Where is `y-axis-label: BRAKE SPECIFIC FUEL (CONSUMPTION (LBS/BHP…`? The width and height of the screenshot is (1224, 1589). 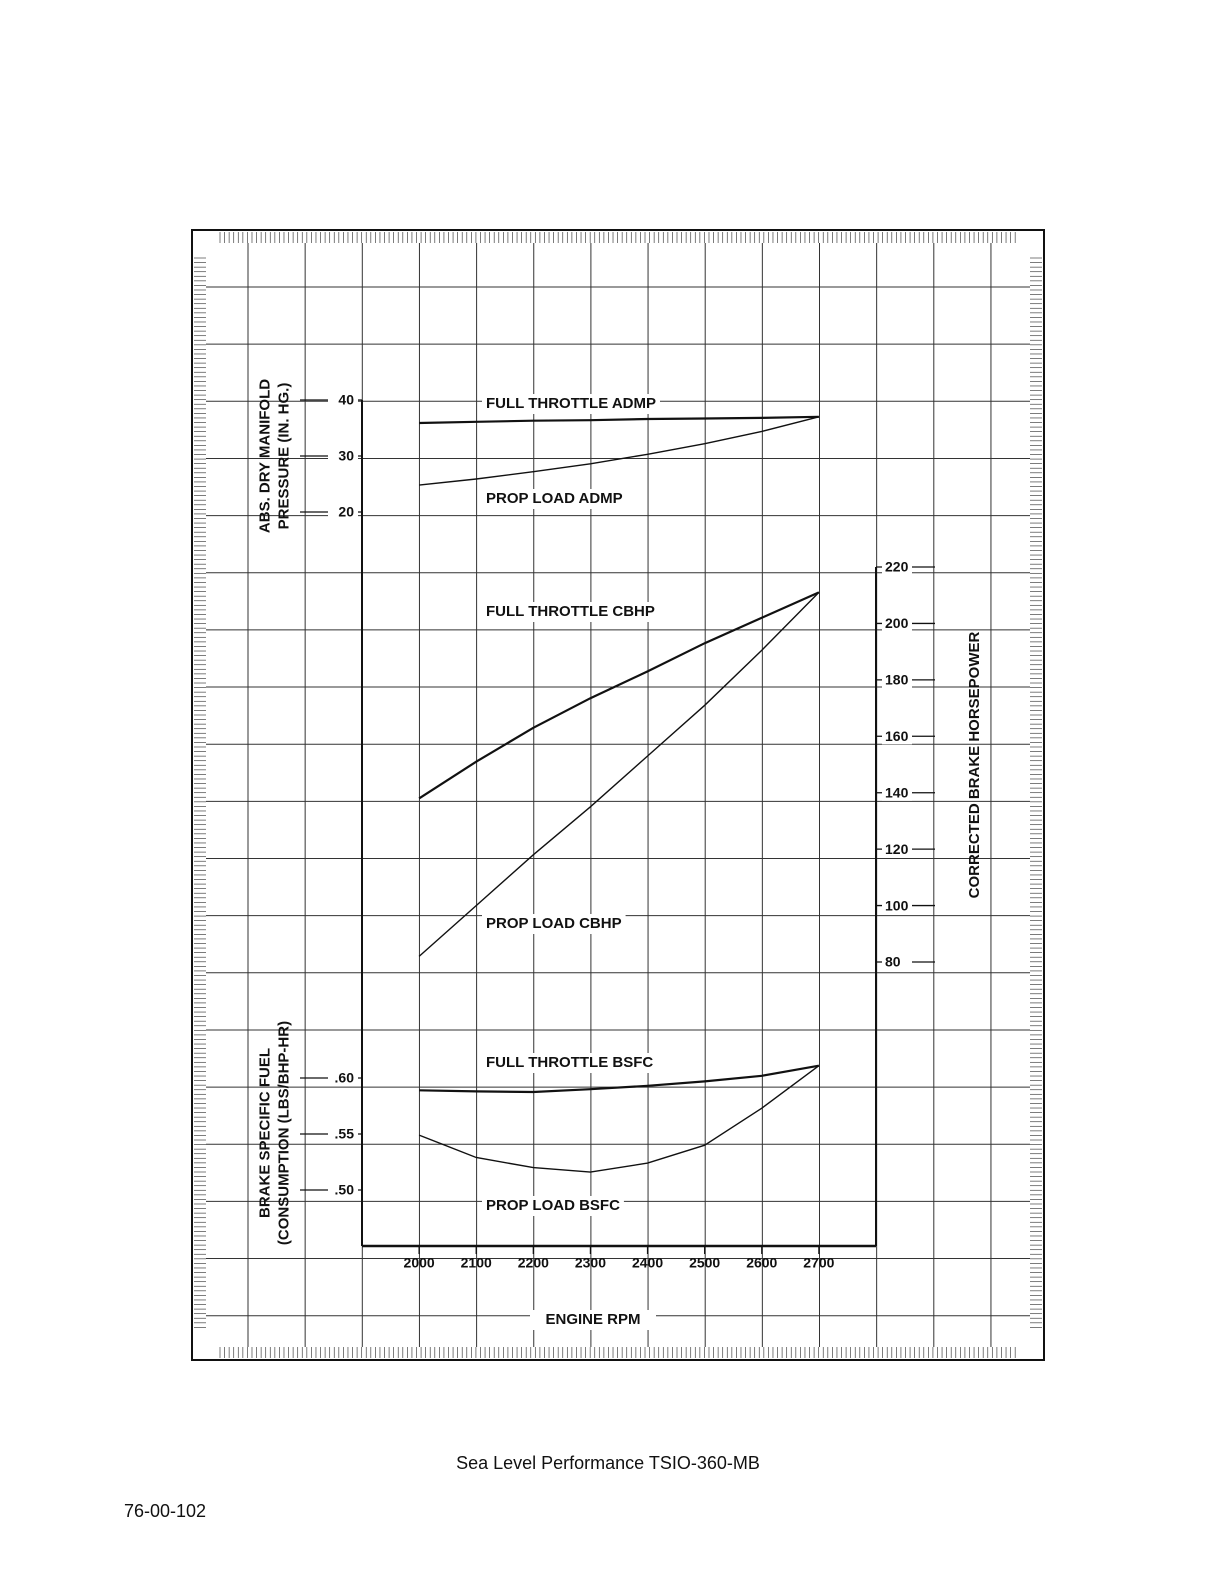 y-axis-label: BRAKE SPECIFIC FUEL (CONSUMPTION (LBS/BHP… is located at coordinates (274, 1133).